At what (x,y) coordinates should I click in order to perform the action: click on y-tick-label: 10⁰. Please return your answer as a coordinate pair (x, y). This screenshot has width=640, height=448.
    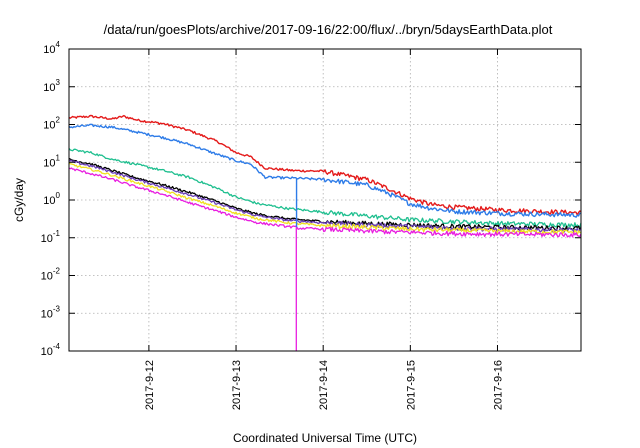
    Looking at the image, I should click on (51, 199).